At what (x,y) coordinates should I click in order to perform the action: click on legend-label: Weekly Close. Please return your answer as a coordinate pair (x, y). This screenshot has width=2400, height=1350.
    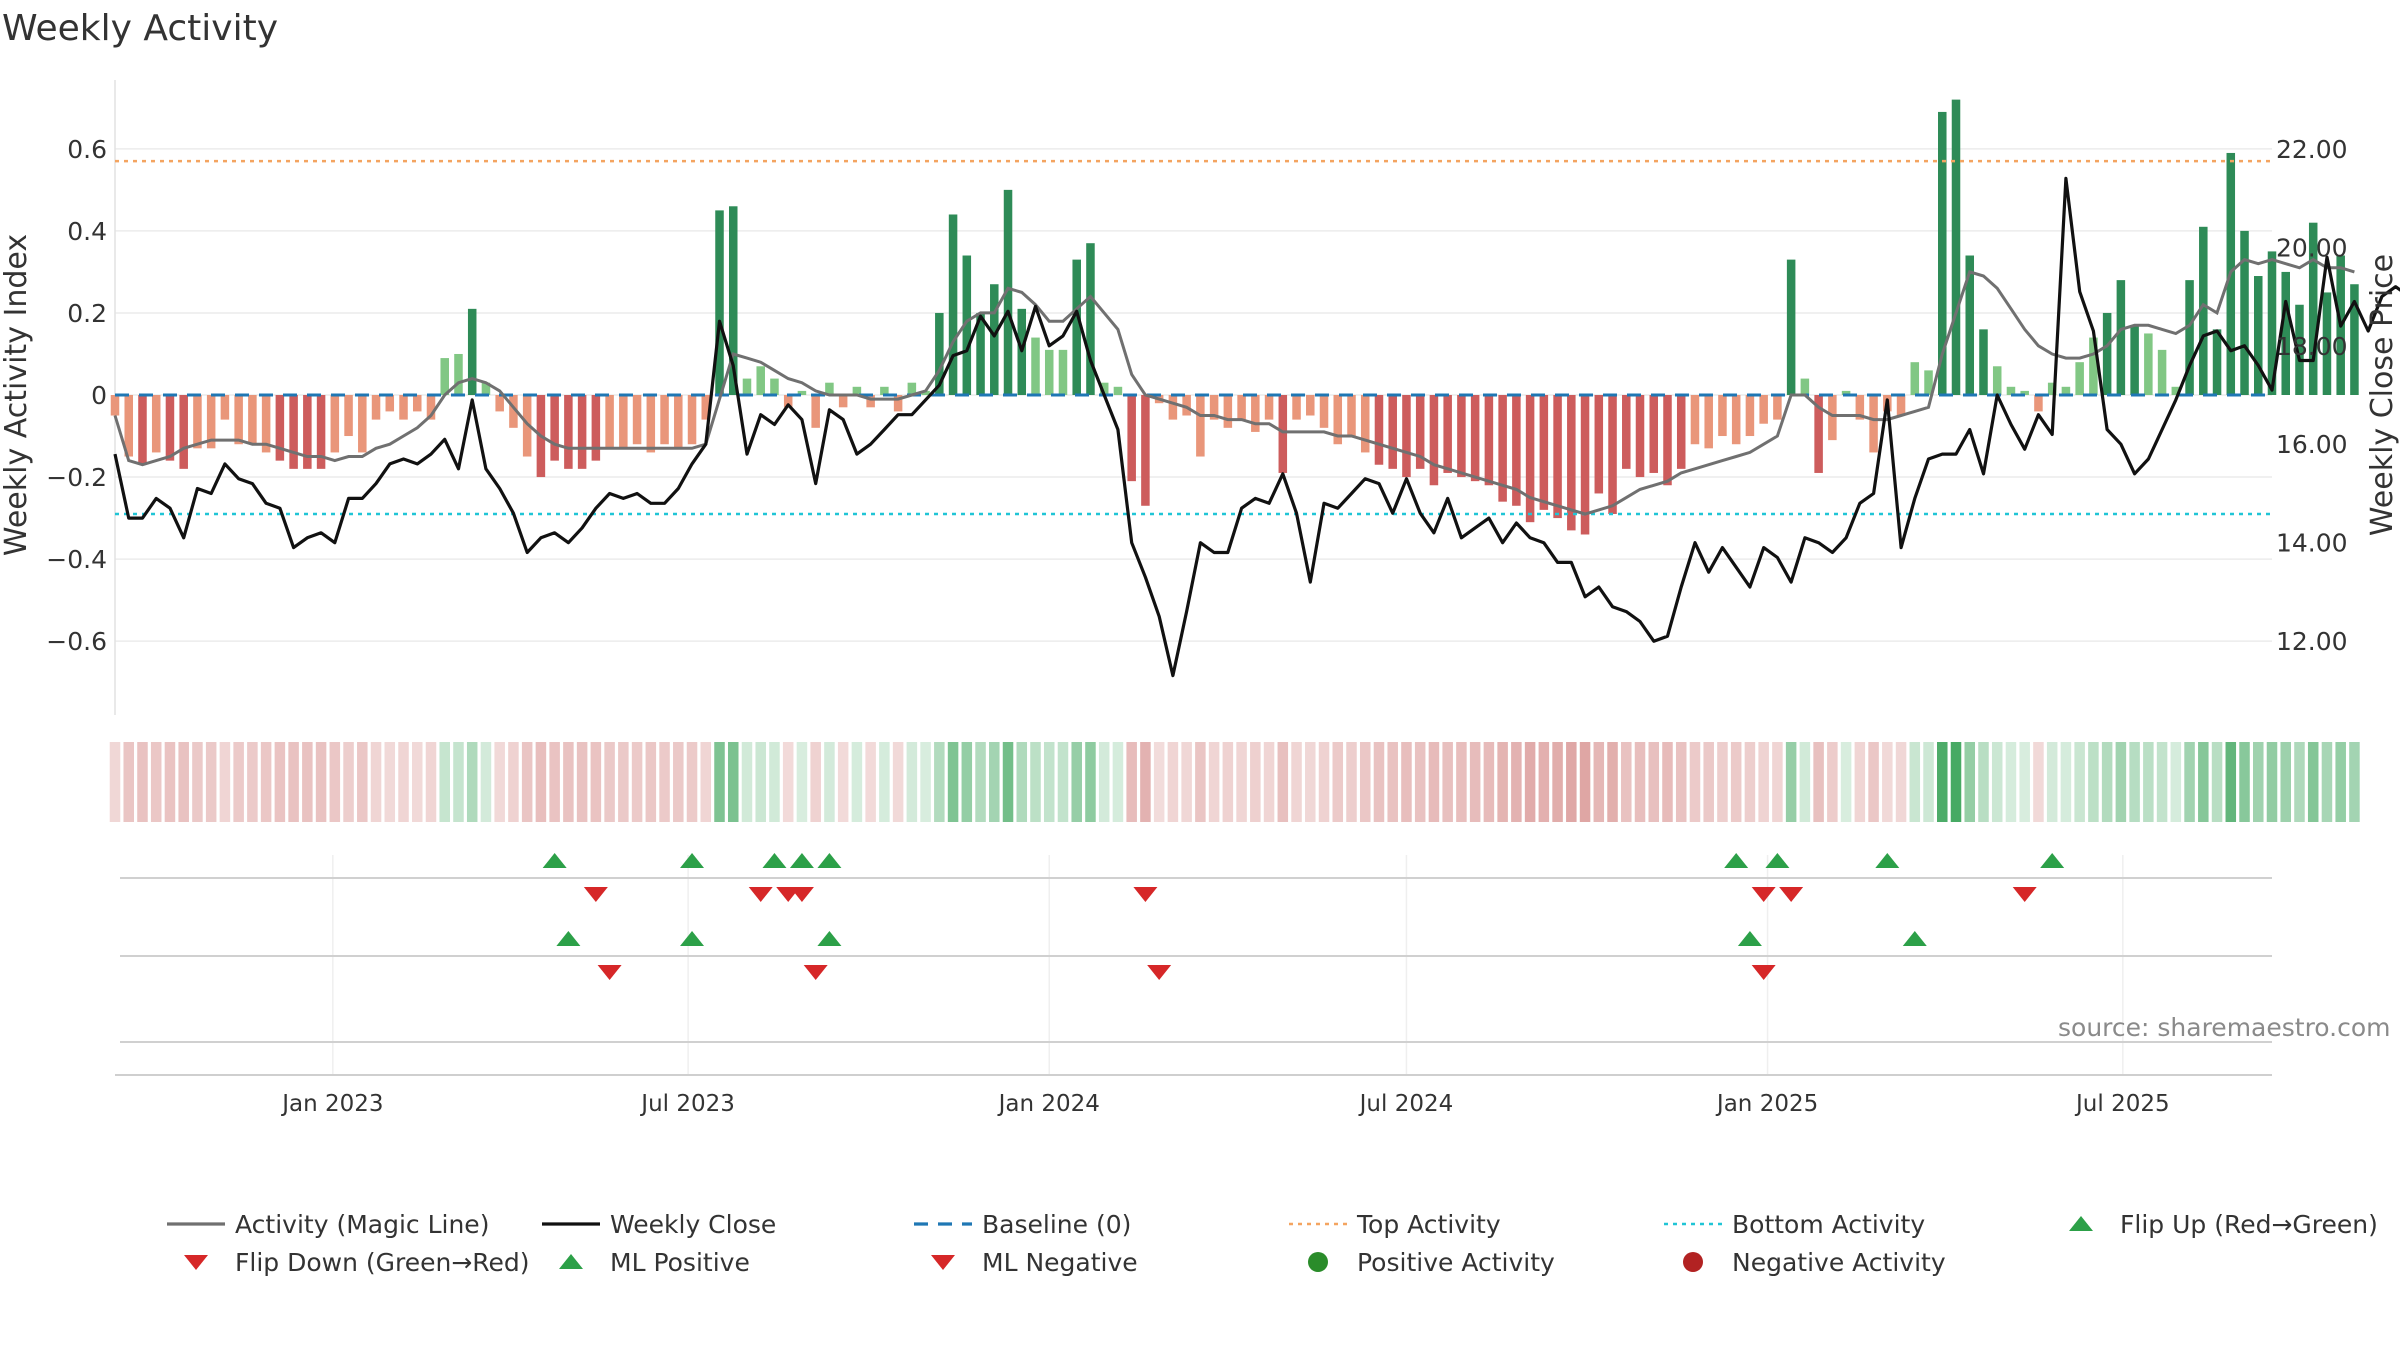
    Looking at the image, I should click on (693, 1224).